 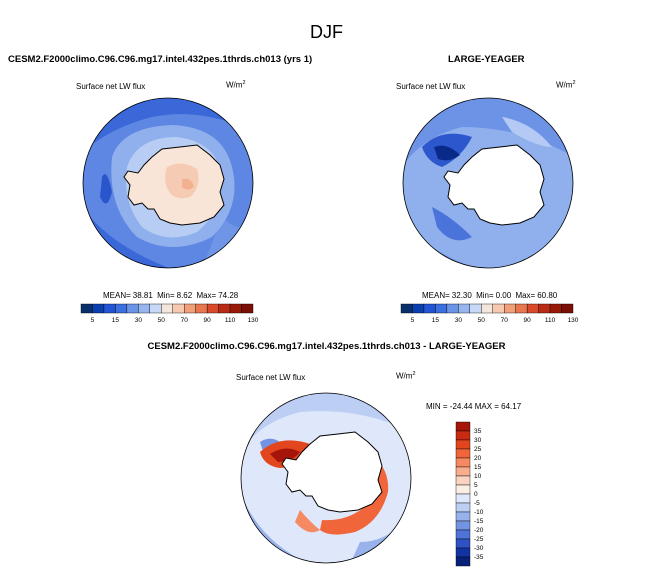 What do you see at coordinates (413, 320) in the screenshot?
I see `panel-2-colorbar-tick-label: 5` at bounding box center [413, 320].